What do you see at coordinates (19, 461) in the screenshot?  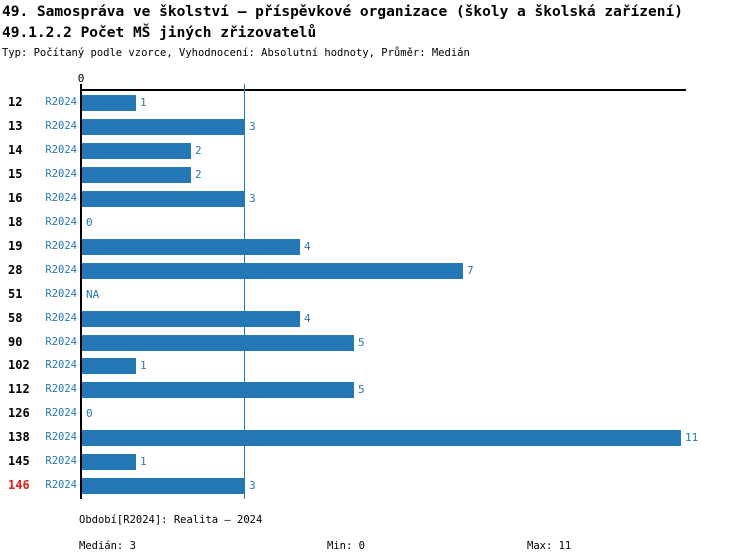 I see `row-category-label: 145` at bounding box center [19, 461].